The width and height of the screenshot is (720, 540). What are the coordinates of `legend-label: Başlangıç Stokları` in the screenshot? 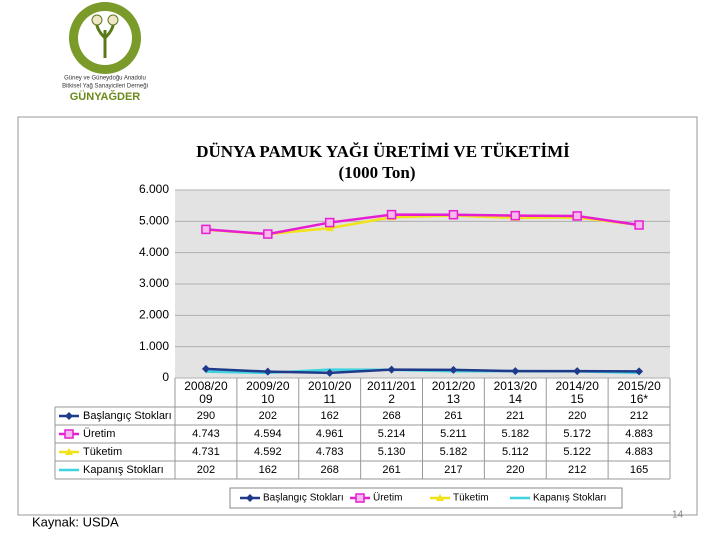 It's located at (303, 498).